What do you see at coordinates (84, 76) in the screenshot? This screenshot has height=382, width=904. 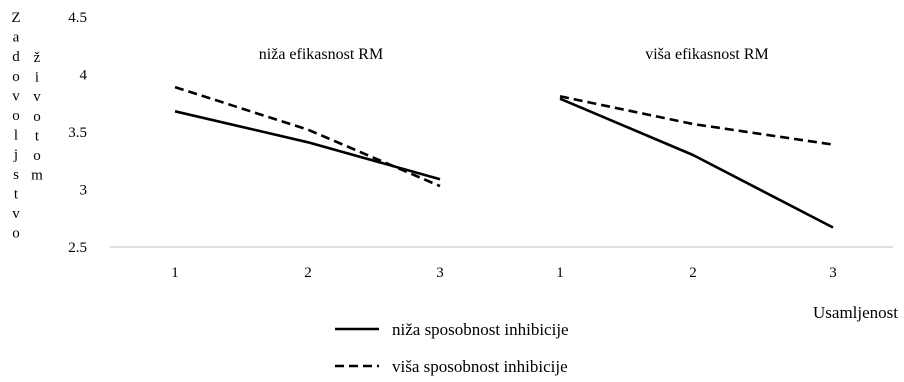 I see `y-tick-label: 4` at bounding box center [84, 76].